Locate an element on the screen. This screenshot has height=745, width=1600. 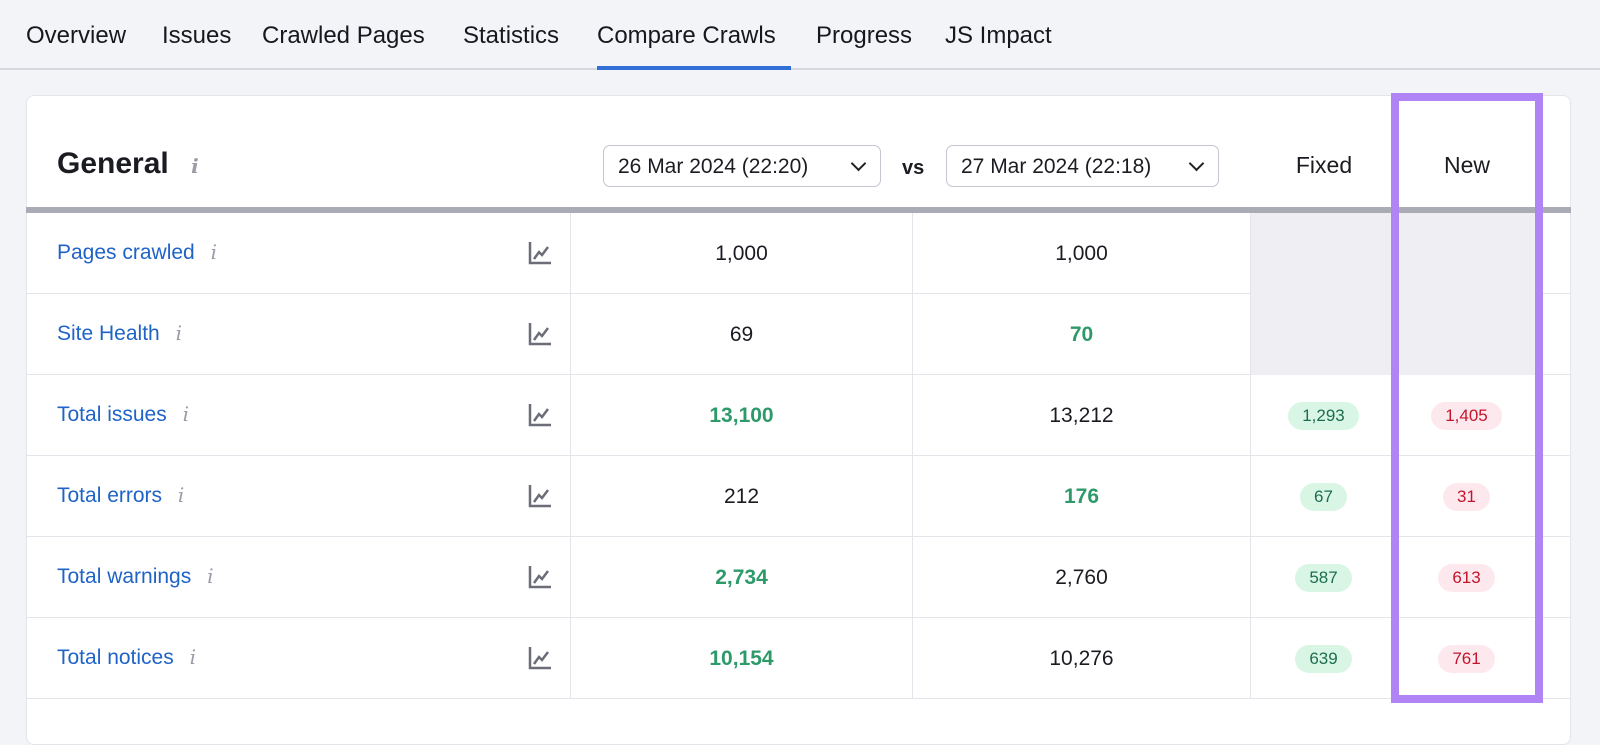
metric-link: Total issues i is located at coordinates (123, 414).